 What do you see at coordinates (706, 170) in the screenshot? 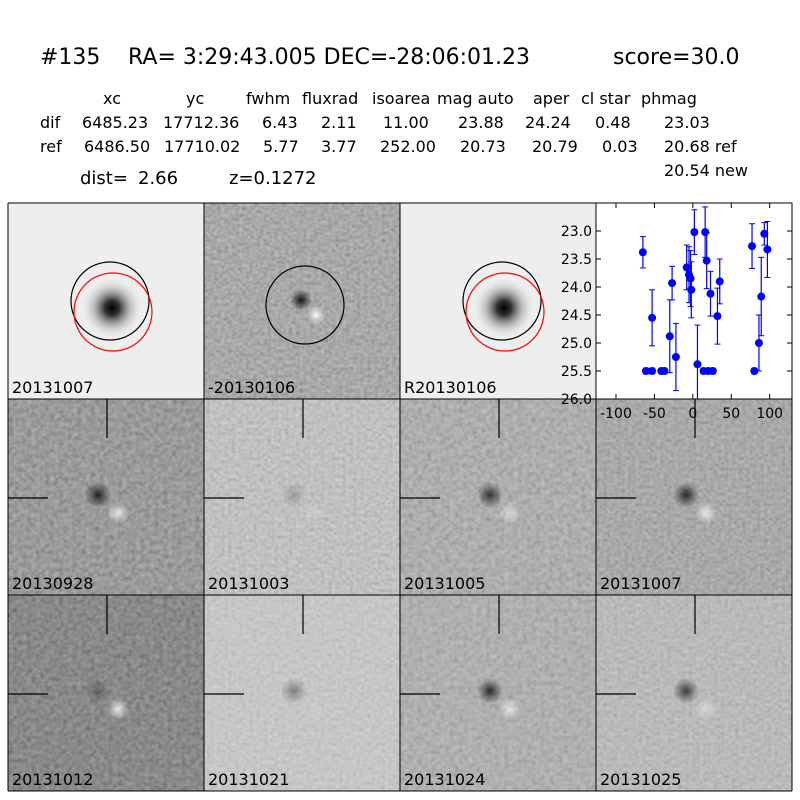
I see `phmag-new: 20.54 new` at bounding box center [706, 170].